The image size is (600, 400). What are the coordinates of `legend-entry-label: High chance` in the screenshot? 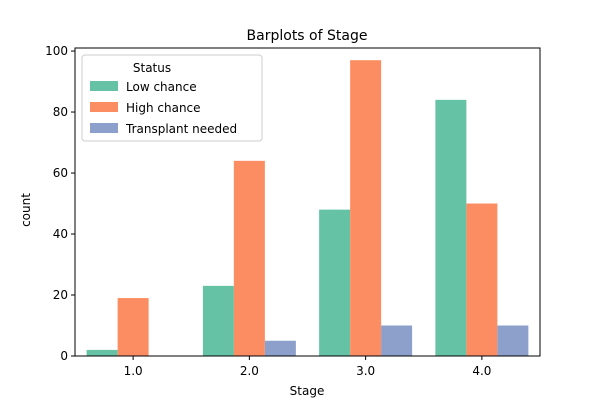 It's located at (163, 108).